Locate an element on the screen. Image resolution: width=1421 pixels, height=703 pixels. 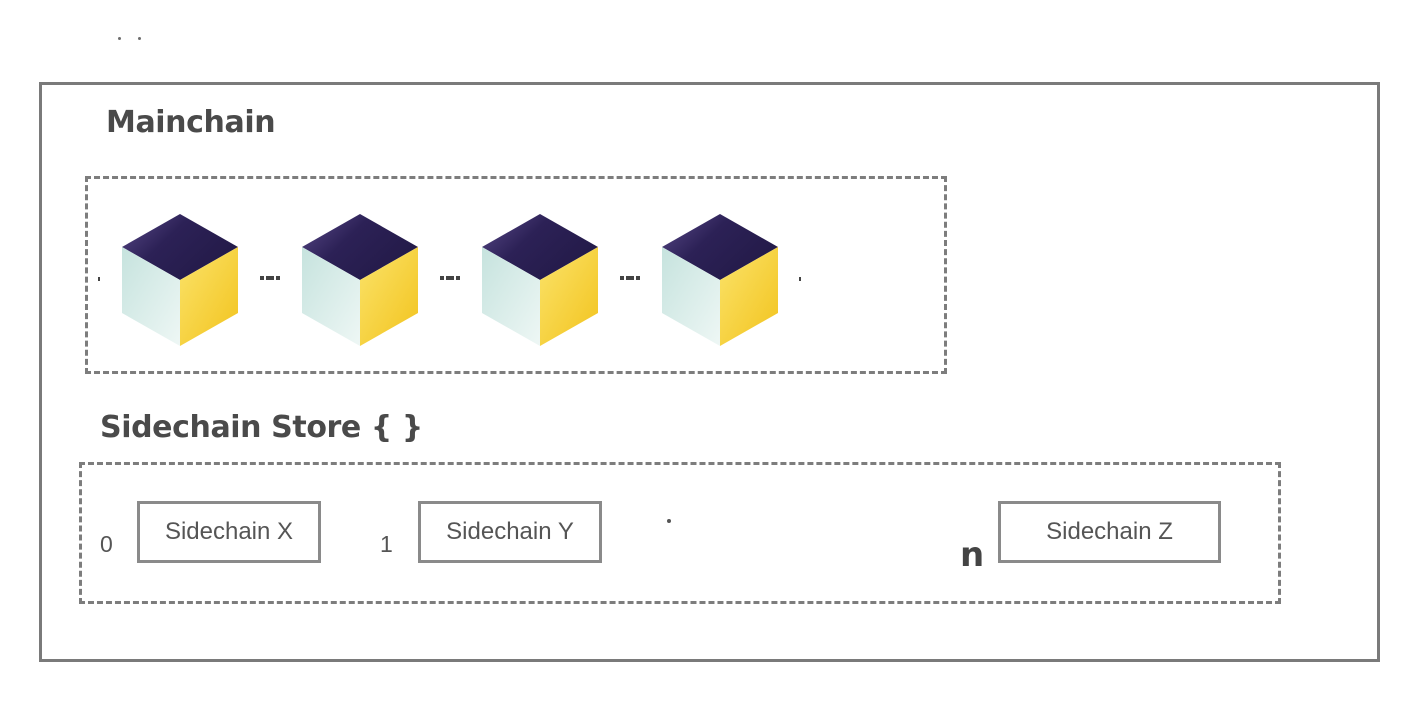
sidechain-label: Sidechain X is located at coordinates (229, 531).